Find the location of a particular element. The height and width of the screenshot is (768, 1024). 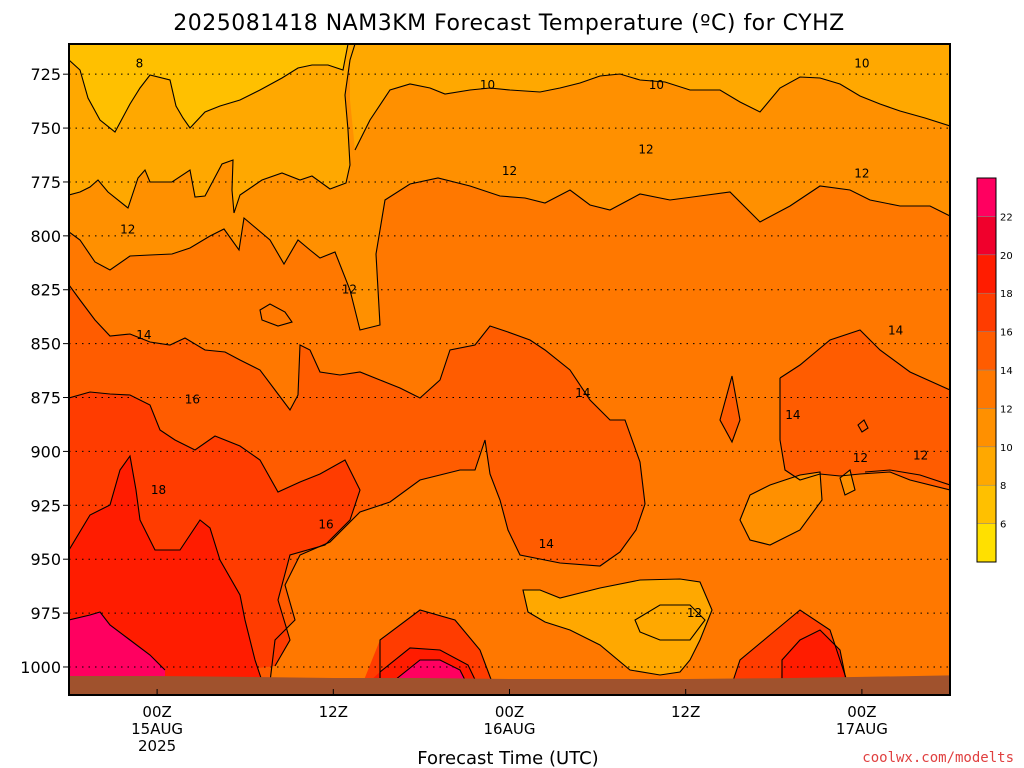

colorbar-frame is located at coordinates (986, 370).